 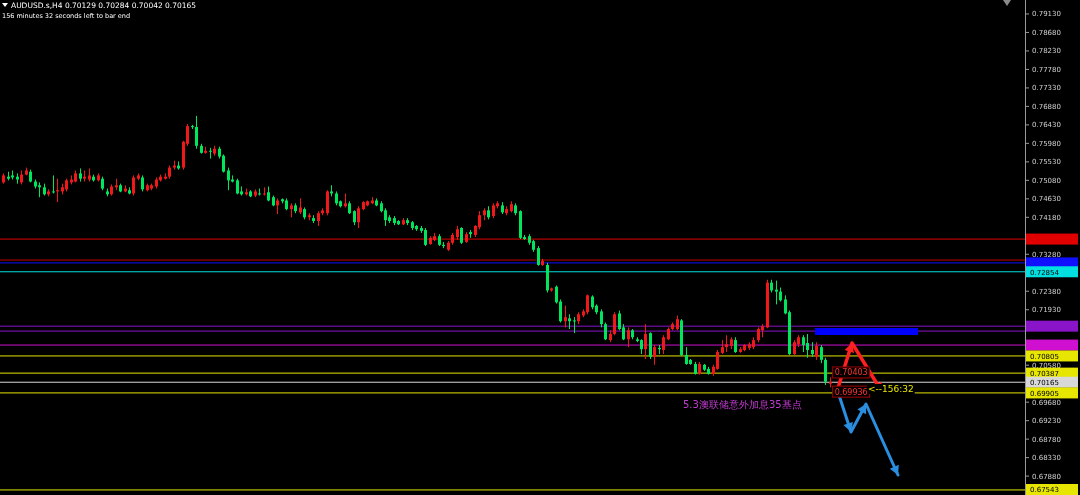 What do you see at coordinates (891, 389) in the screenshot?
I see `annotation: <--156:32` at bounding box center [891, 389].